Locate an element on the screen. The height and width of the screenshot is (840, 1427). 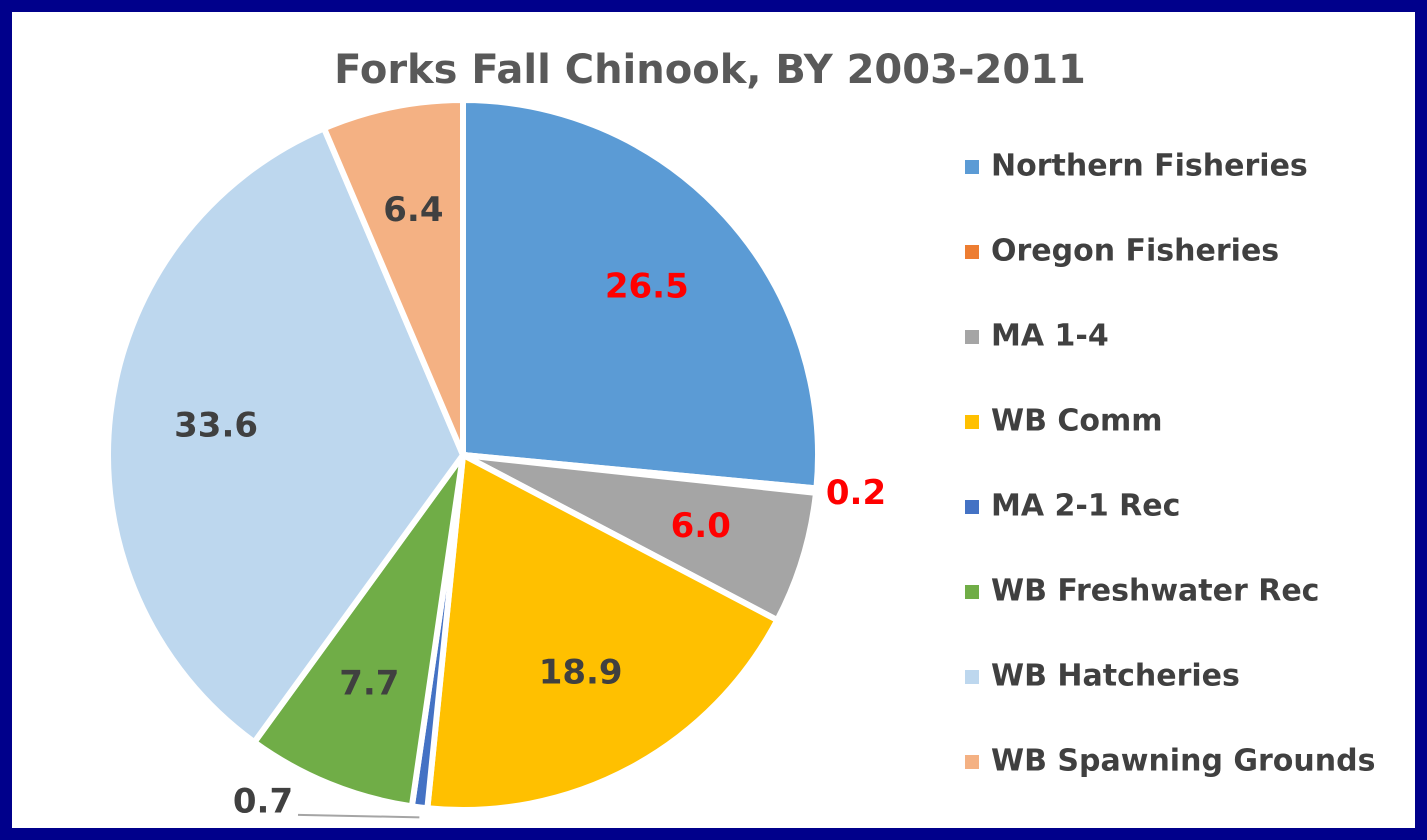
data-label: 26.5 is located at coordinates (647, 286).